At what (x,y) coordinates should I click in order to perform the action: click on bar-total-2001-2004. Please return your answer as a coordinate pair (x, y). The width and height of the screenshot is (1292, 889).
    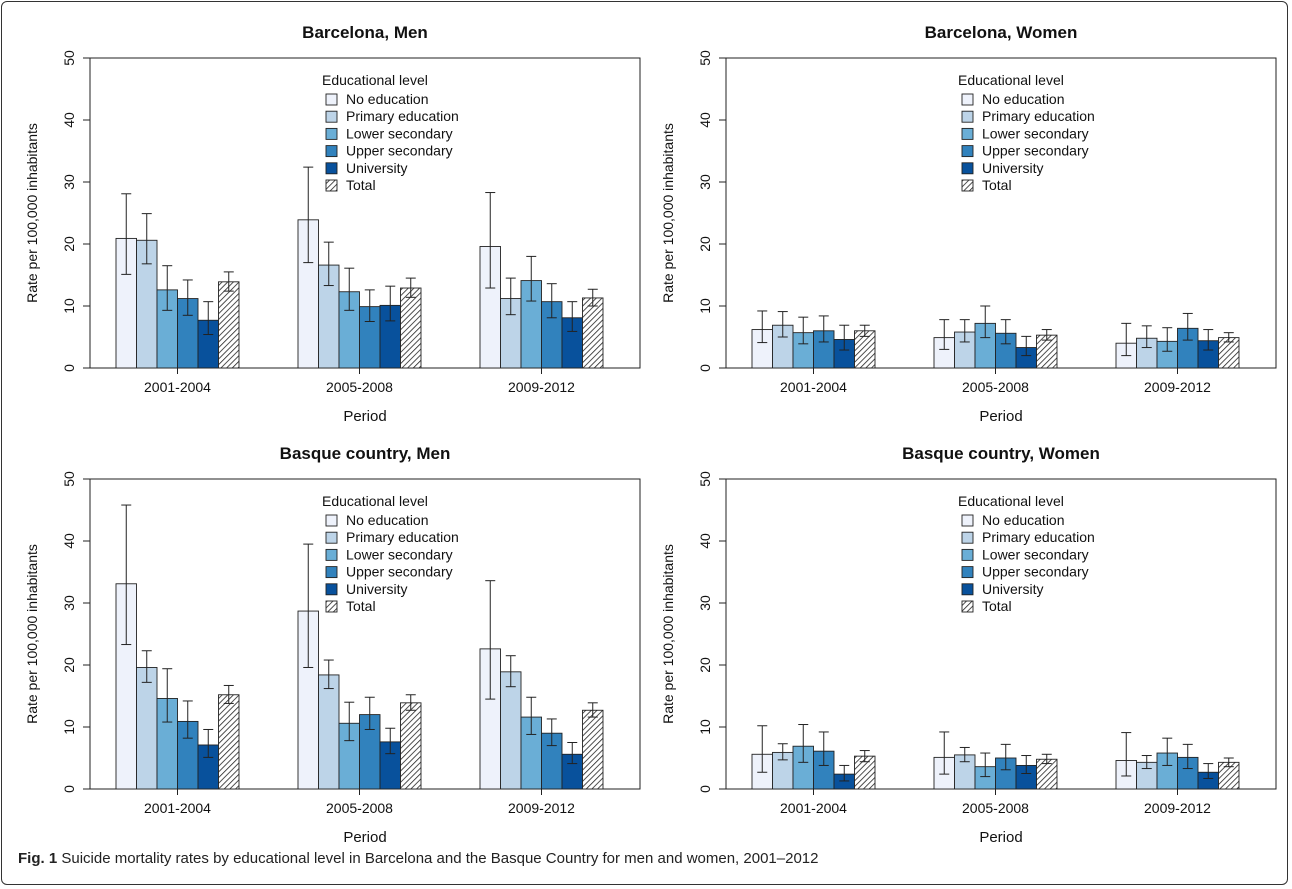
    Looking at the image, I should click on (229, 742).